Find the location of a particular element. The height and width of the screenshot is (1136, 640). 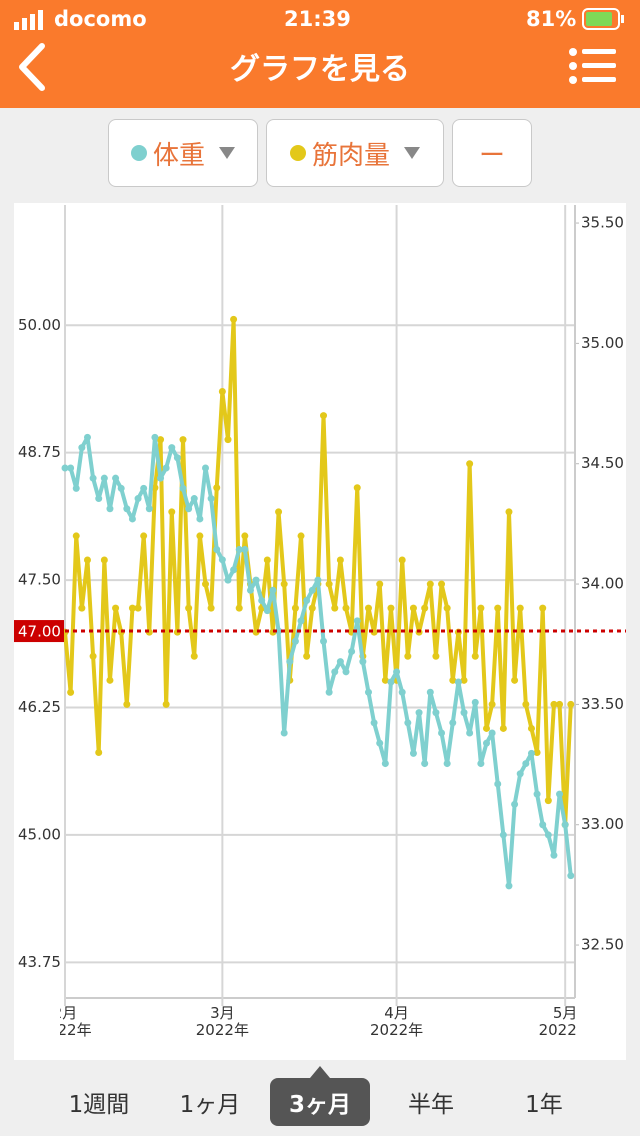

x-axis-labels: 2月 2022年 3月 2022年 4月 2022年 5月 2022年 is located at coordinates (318, 1025).